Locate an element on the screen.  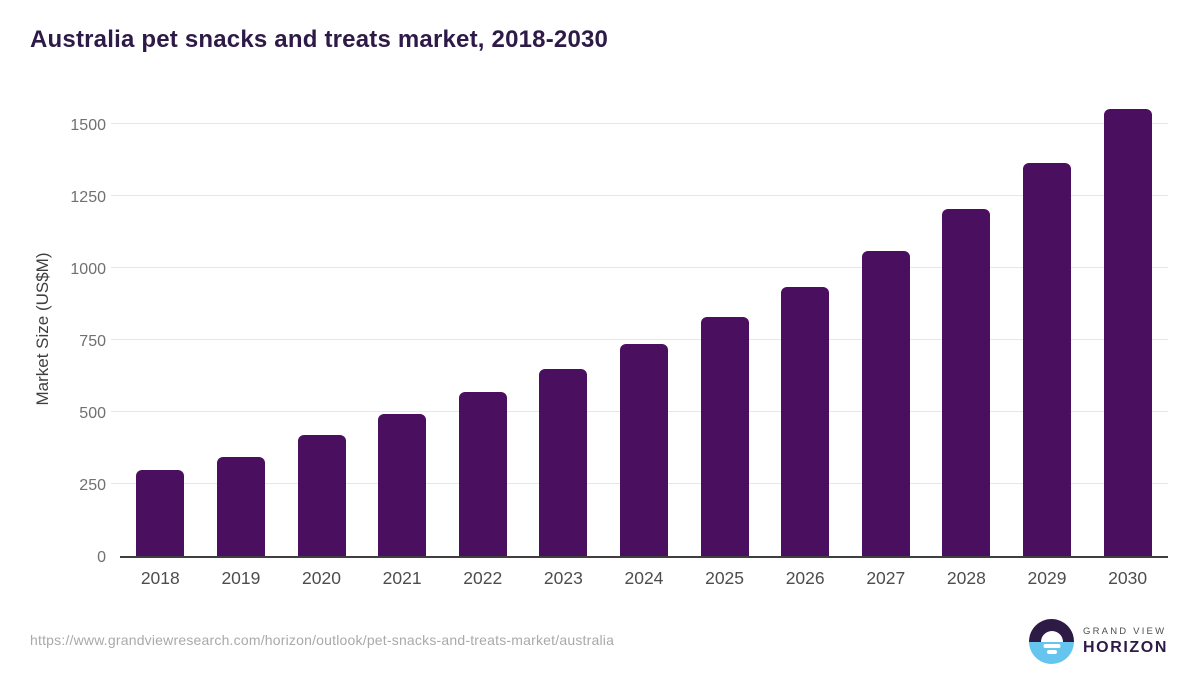
bar-slot-2023 is located at coordinates (563, 328).